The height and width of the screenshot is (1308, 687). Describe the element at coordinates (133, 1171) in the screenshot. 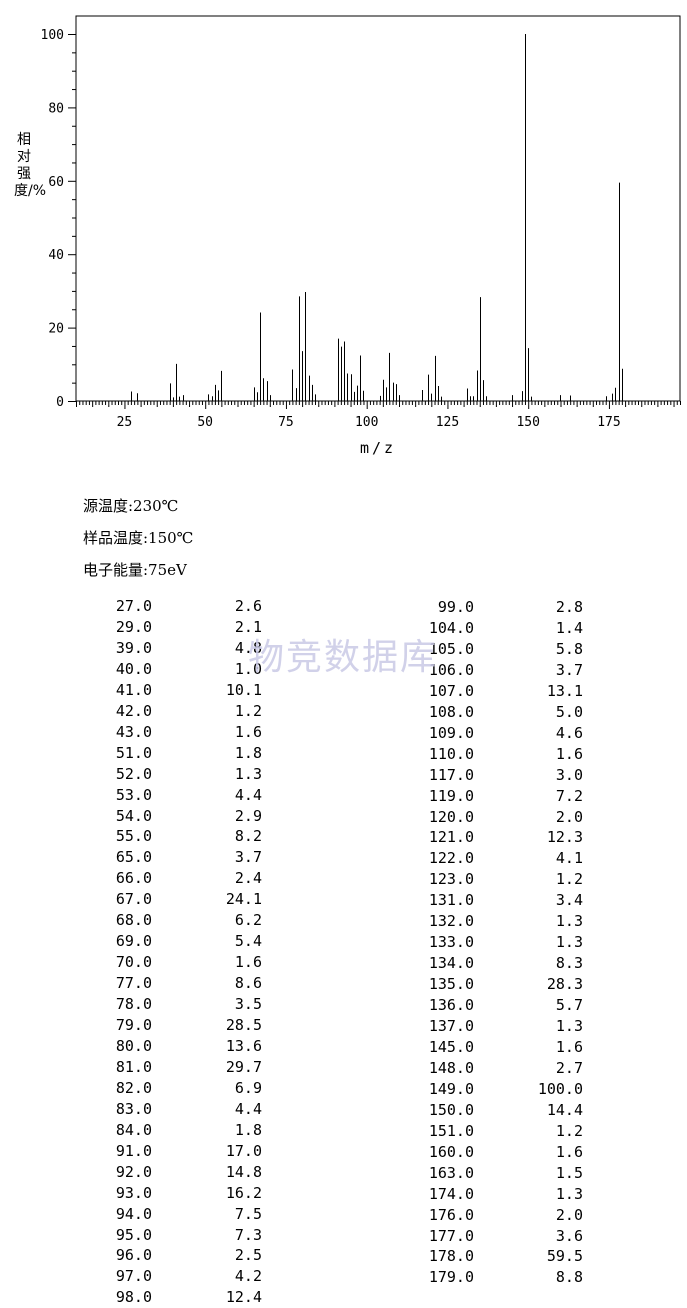

I see `mz-value: 92.0` at that location.